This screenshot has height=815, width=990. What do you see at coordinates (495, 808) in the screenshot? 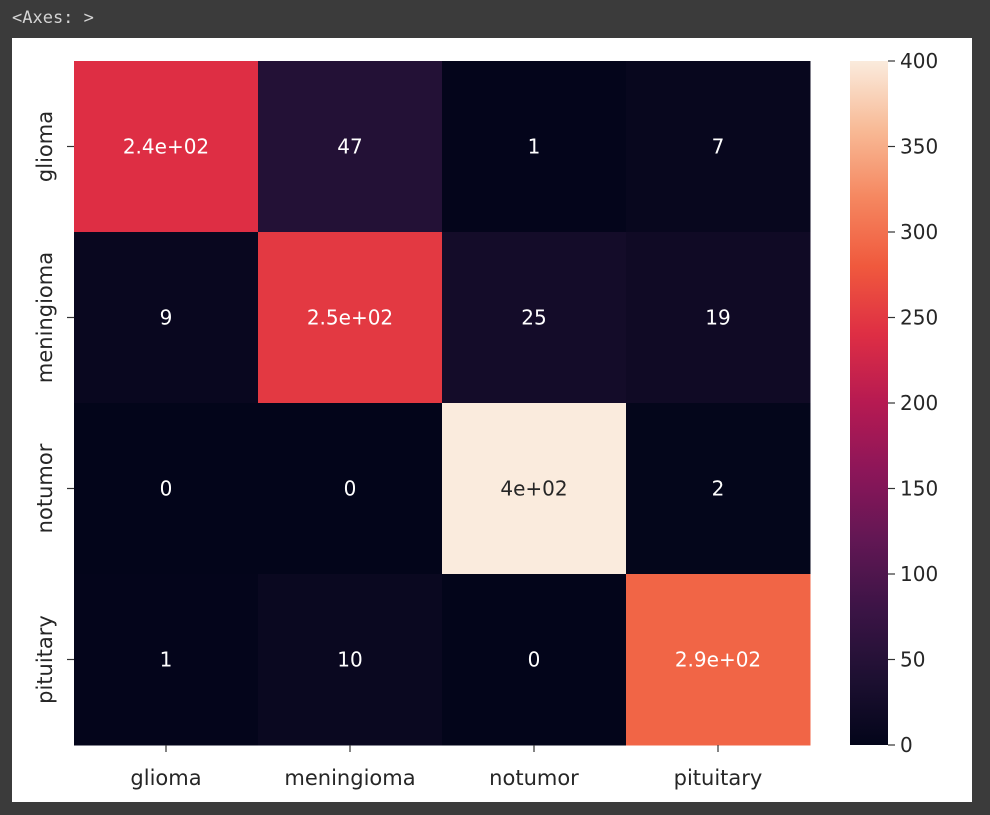
I see `cell-output-footer` at bounding box center [495, 808].